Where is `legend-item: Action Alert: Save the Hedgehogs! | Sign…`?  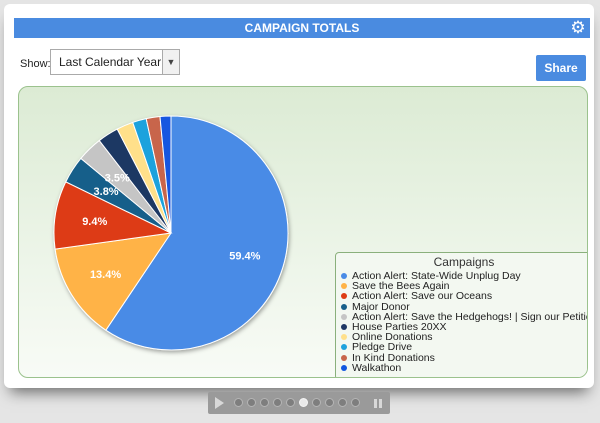 legend-item: Action Alert: Save the Hedgehogs! | Sign… is located at coordinates (462, 316).